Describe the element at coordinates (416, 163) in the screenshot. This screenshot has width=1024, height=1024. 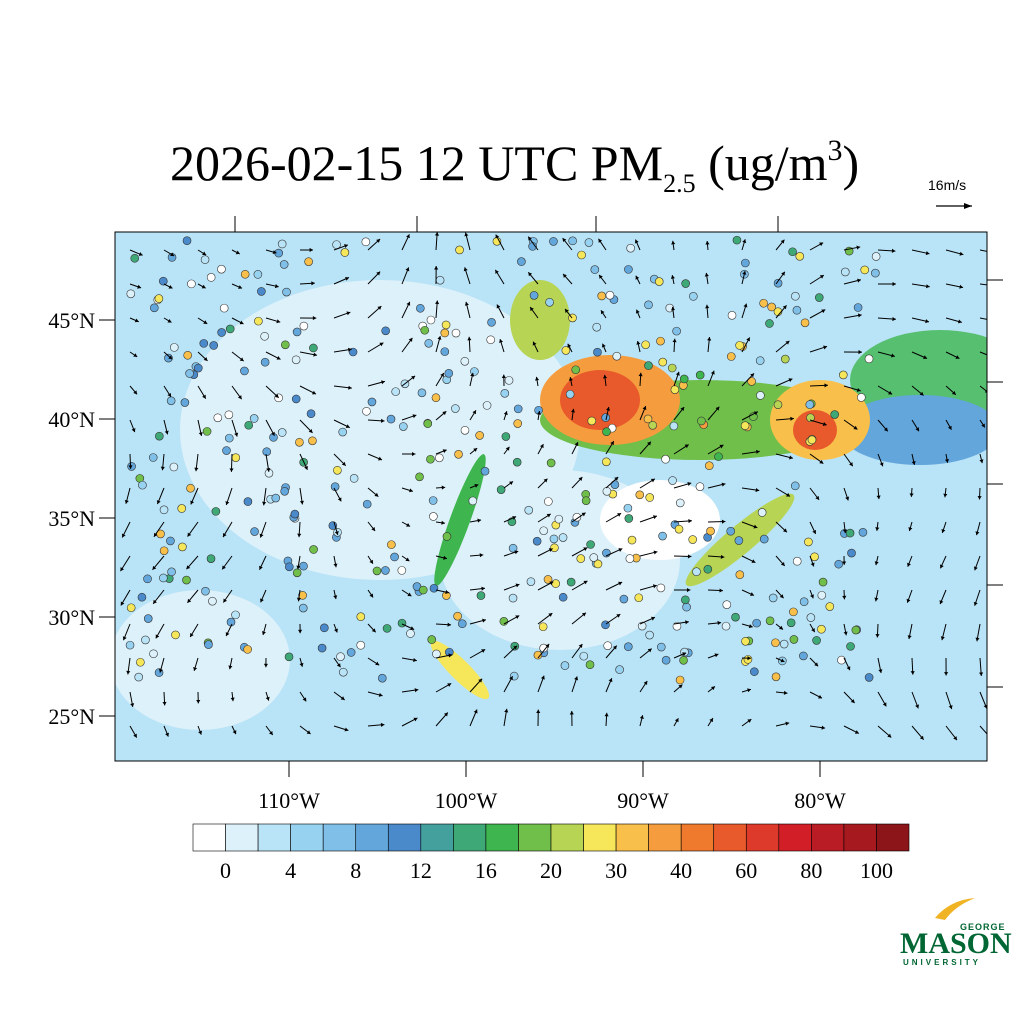
I see `title-text: 2026-02-15 12 UTC PM` at that location.